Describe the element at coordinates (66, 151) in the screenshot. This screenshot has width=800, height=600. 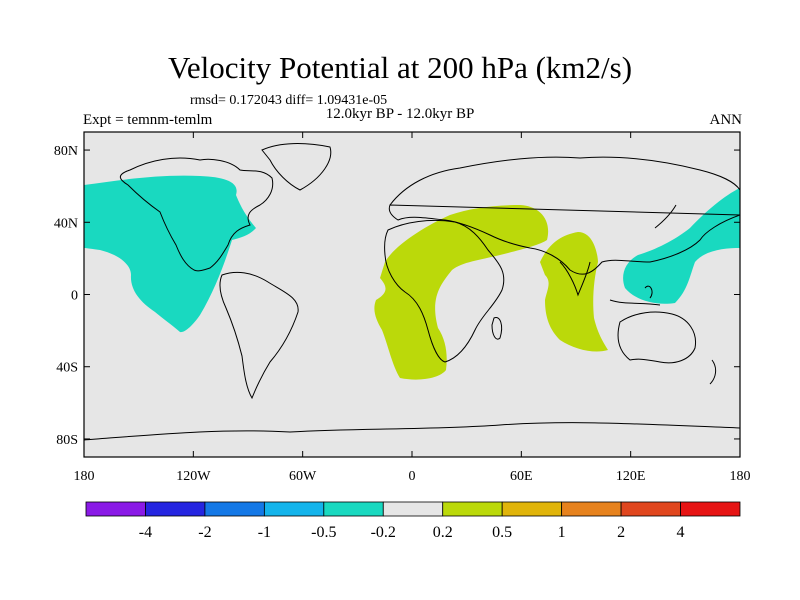
I see `lat-tick-label: 80N` at that location.